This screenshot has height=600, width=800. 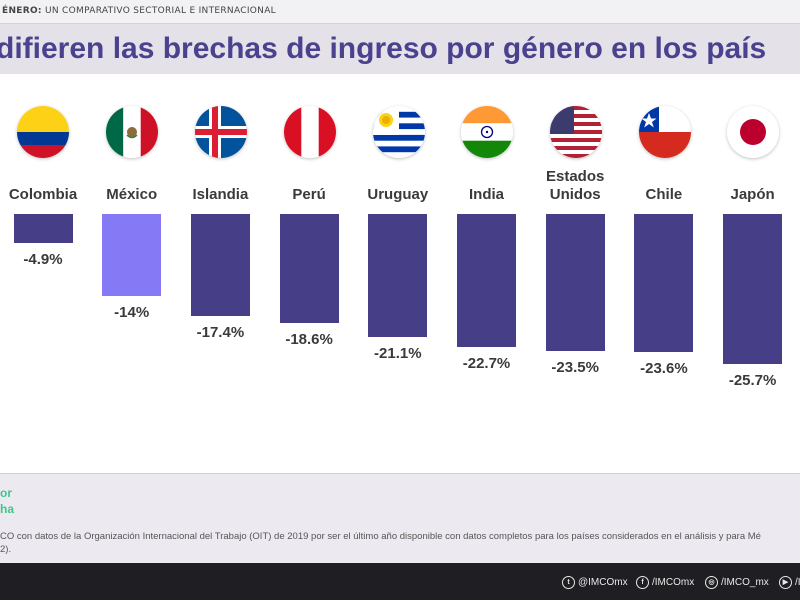 I want to click on instagram-link: ◎/IMCO_mx, so click(x=737, y=582).